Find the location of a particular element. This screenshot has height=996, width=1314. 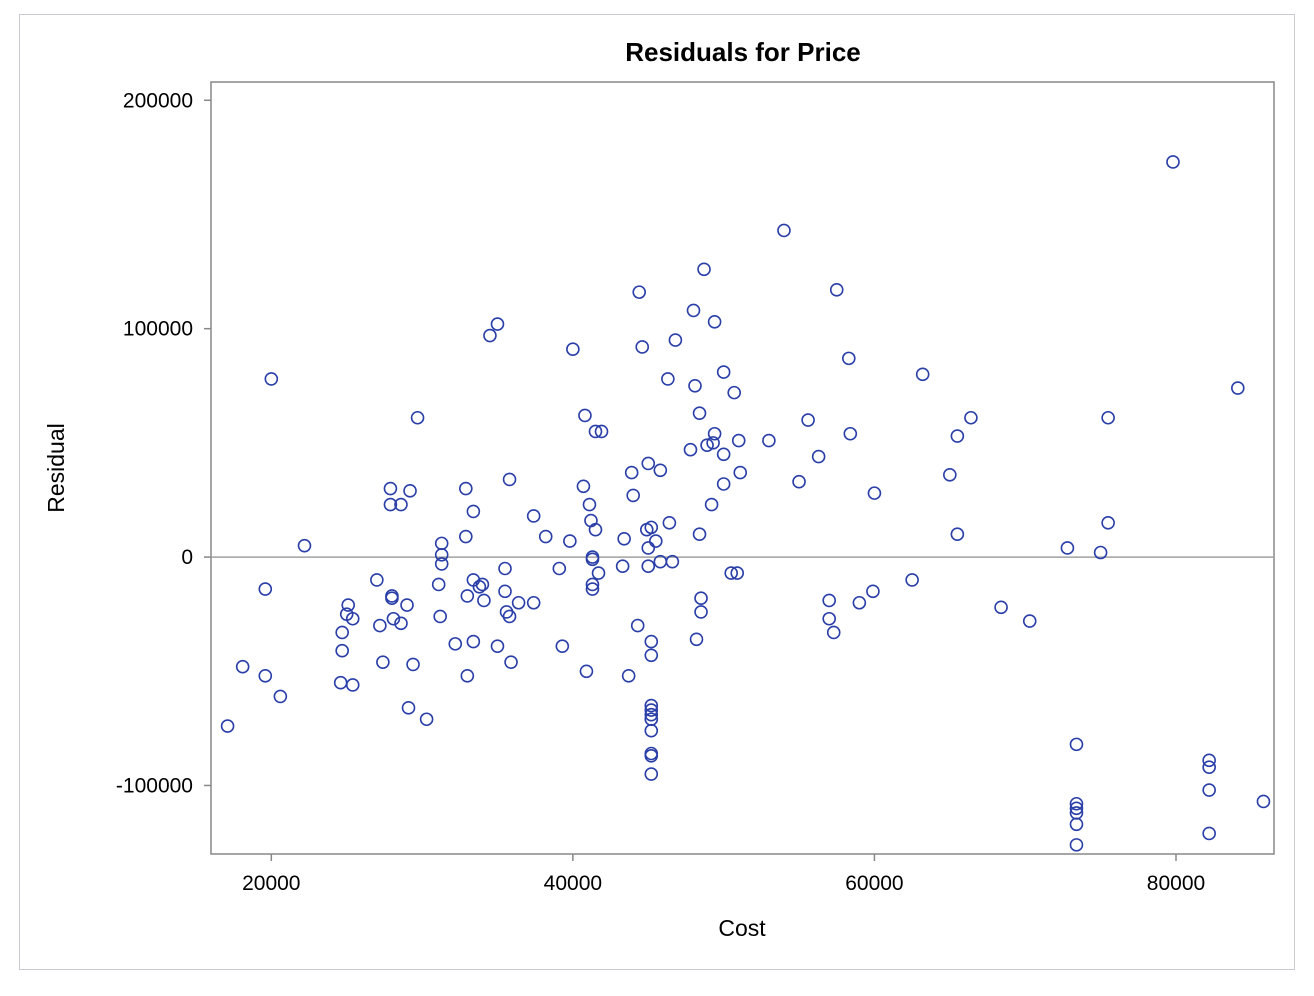

x-axis-label: Cost is located at coordinates (742, 928).